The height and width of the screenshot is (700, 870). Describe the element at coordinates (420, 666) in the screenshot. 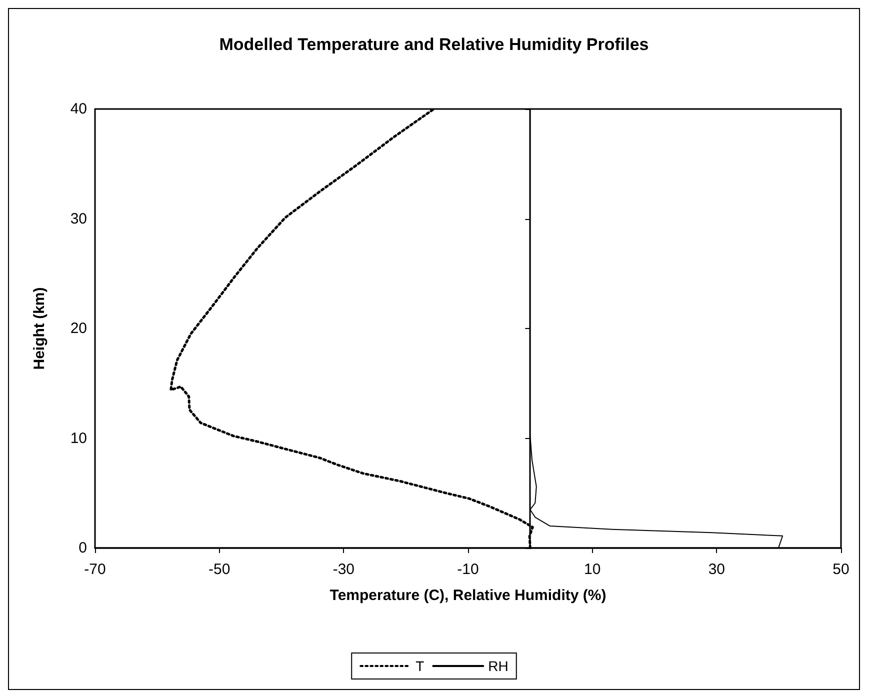

I see `legend-label: T` at that location.